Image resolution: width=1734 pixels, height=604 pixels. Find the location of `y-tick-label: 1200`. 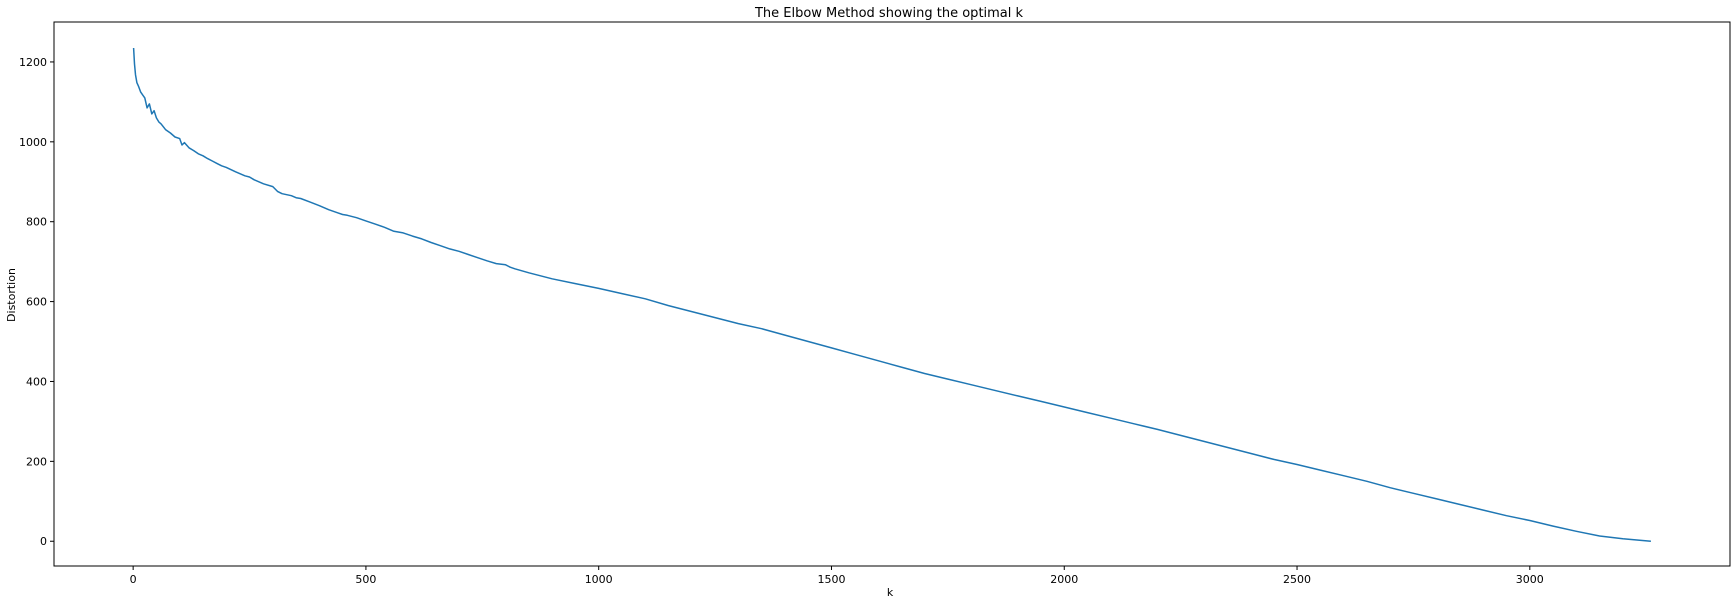

y-tick-label: 1200 is located at coordinates (33, 62).